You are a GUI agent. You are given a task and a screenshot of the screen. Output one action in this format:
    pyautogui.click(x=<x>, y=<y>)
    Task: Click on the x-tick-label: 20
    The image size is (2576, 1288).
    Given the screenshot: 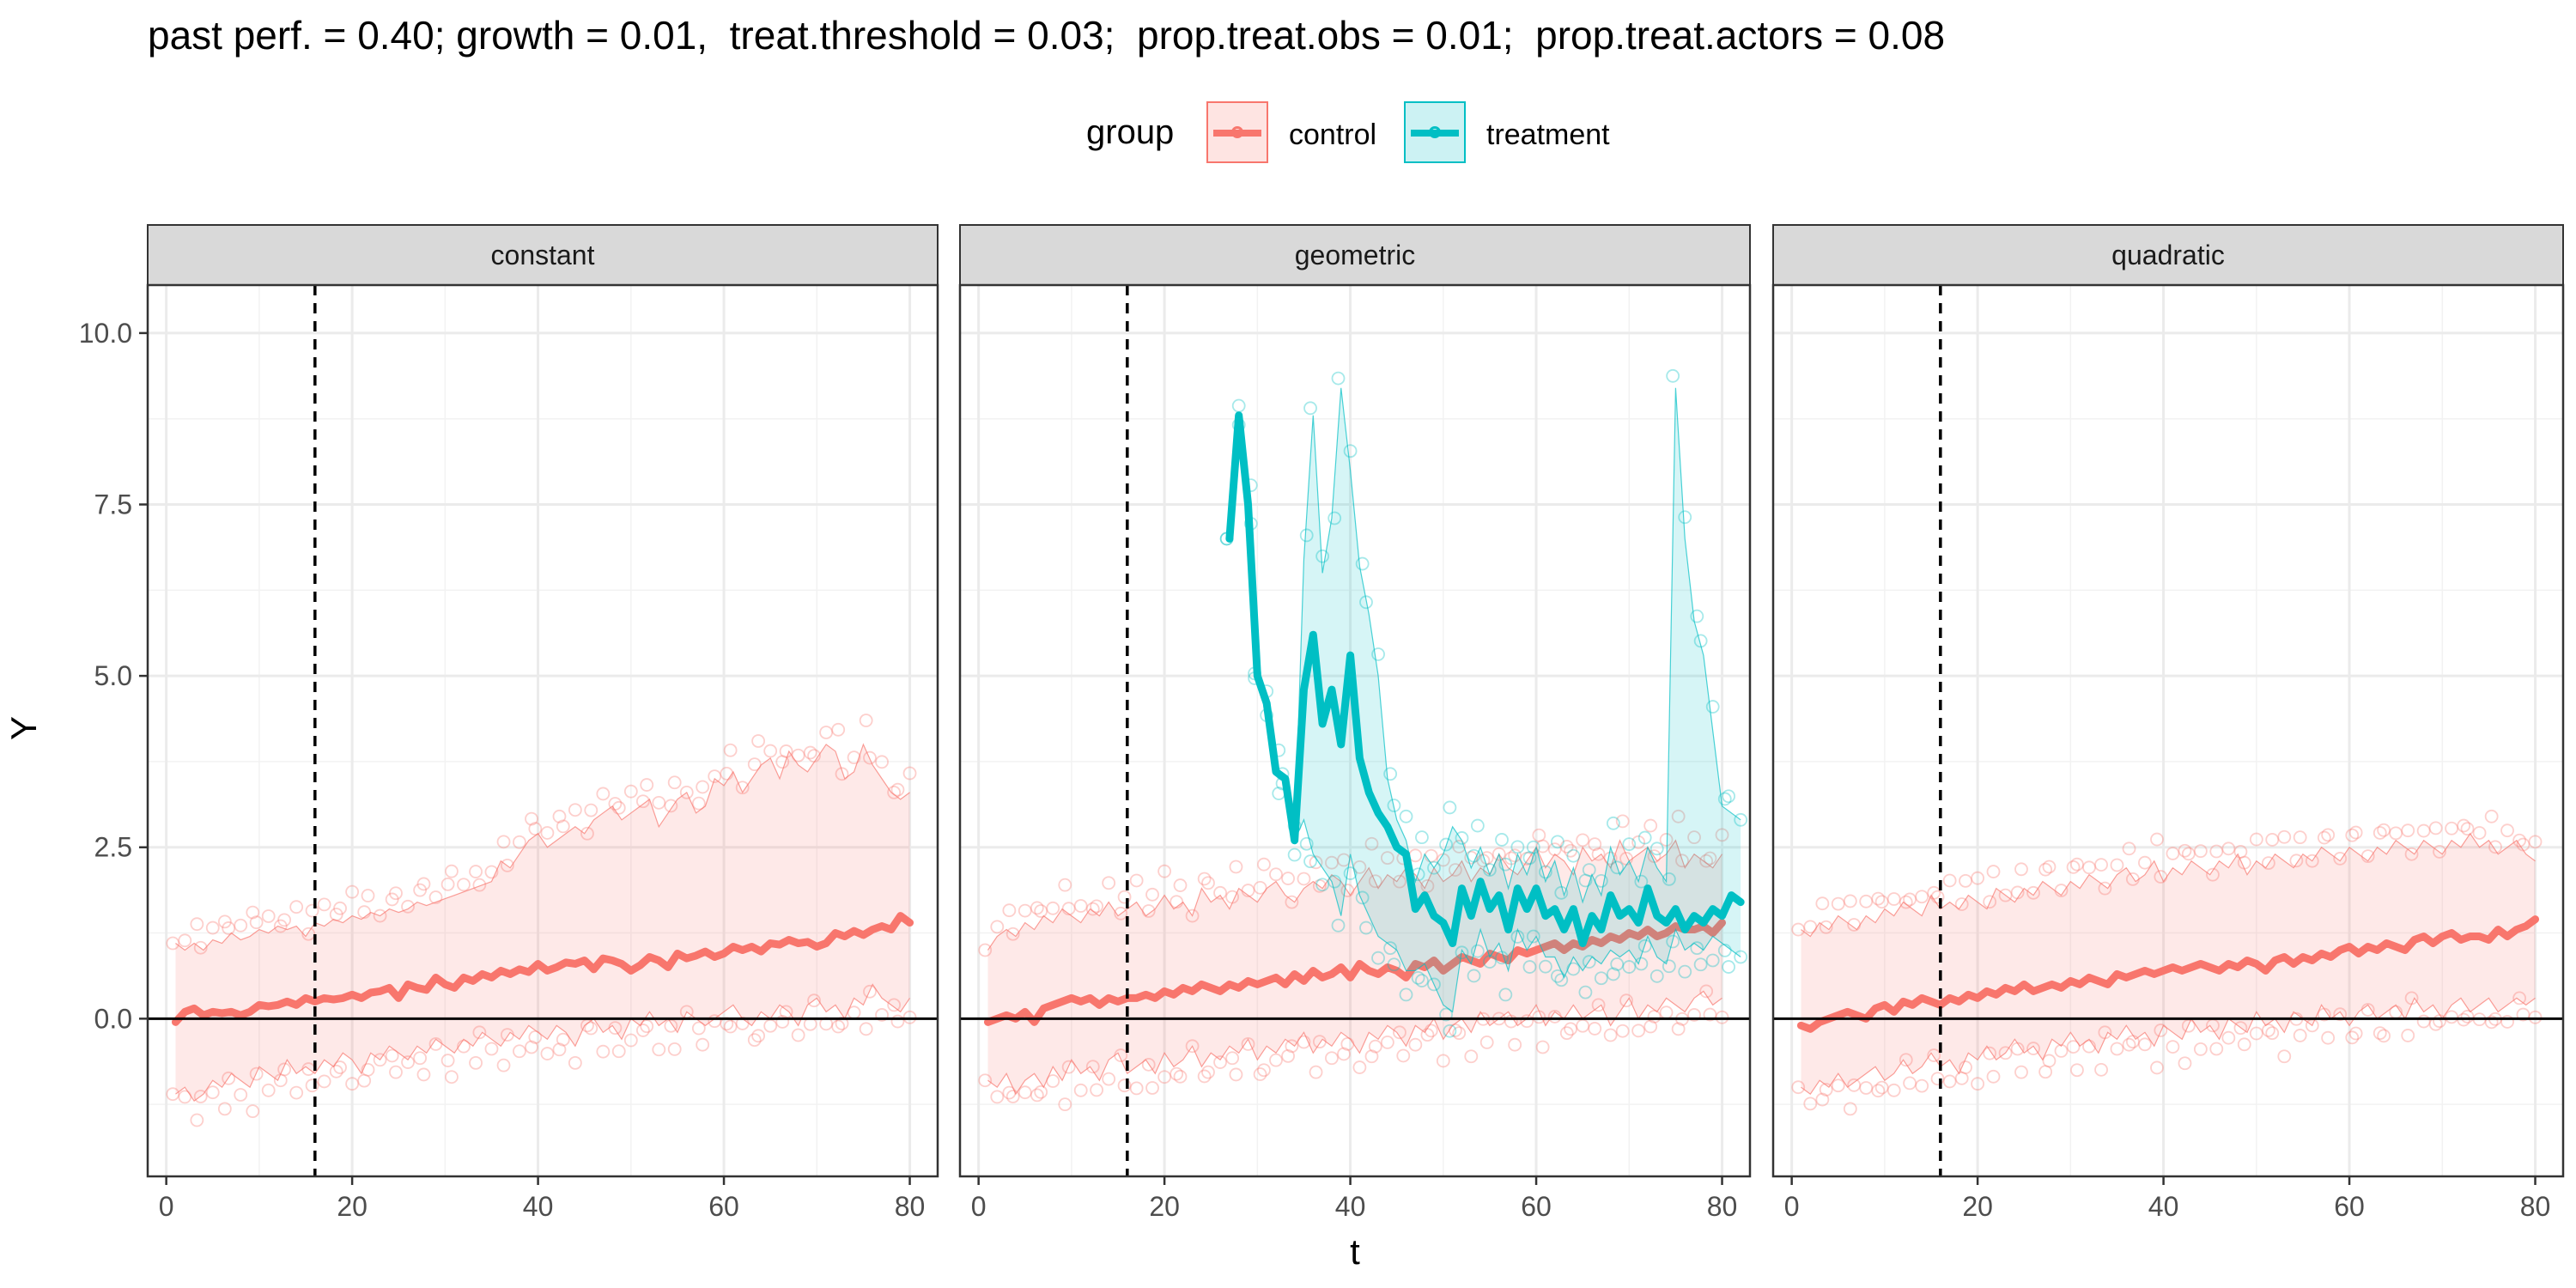 What is the action you would take?
    pyautogui.click(x=353, y=1206)
    